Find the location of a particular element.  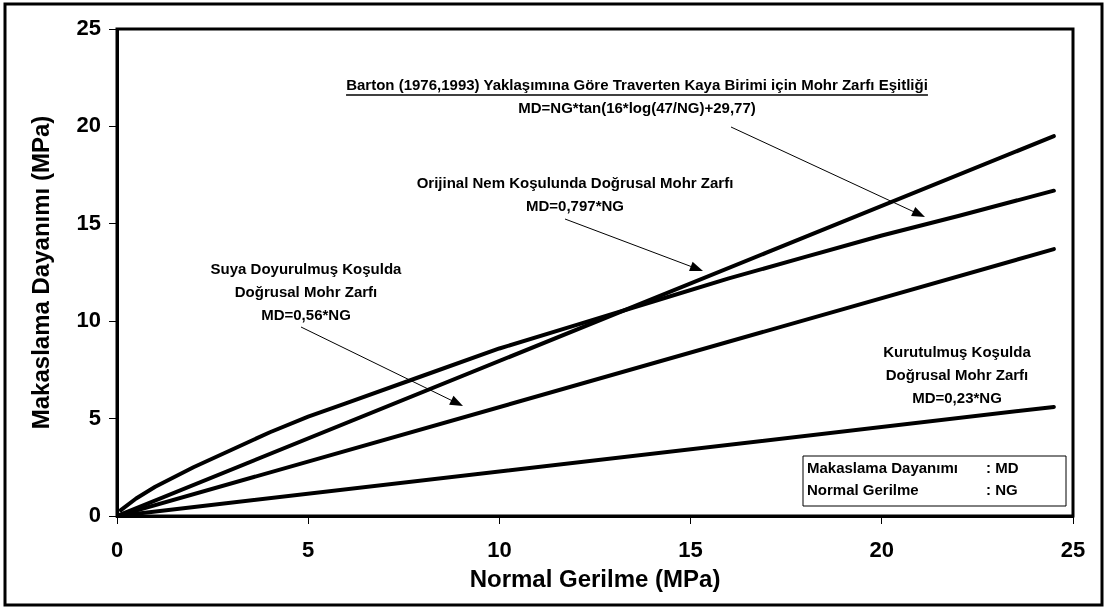

text: Makaslama Dayanımı : MD Normal Gerilme : NG is located at coordinates (913, 478).